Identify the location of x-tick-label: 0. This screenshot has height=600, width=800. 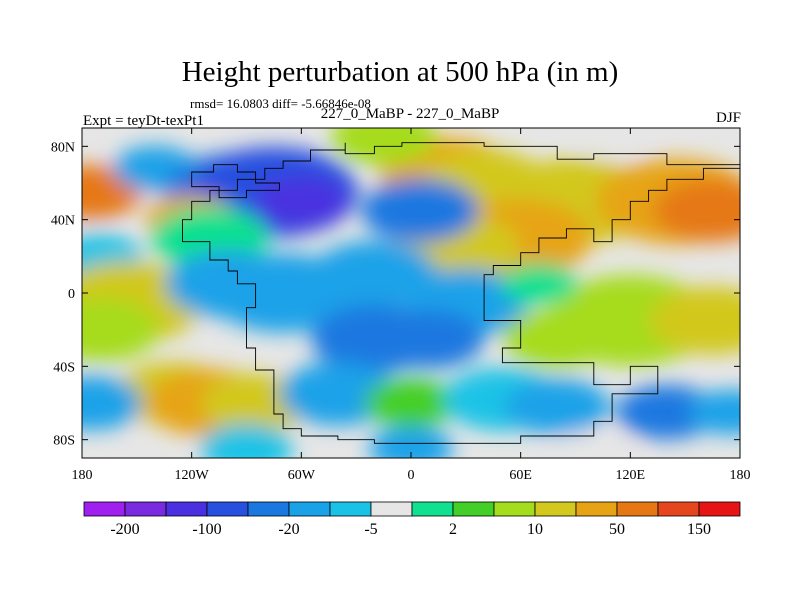
(411, 475).